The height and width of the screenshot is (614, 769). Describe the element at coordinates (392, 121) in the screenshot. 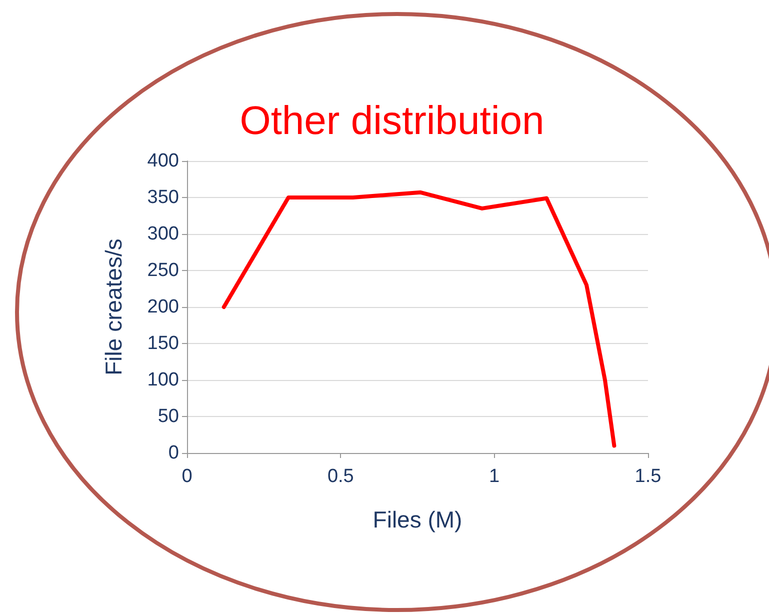

I see `chart-title: Other distribution` at that location.